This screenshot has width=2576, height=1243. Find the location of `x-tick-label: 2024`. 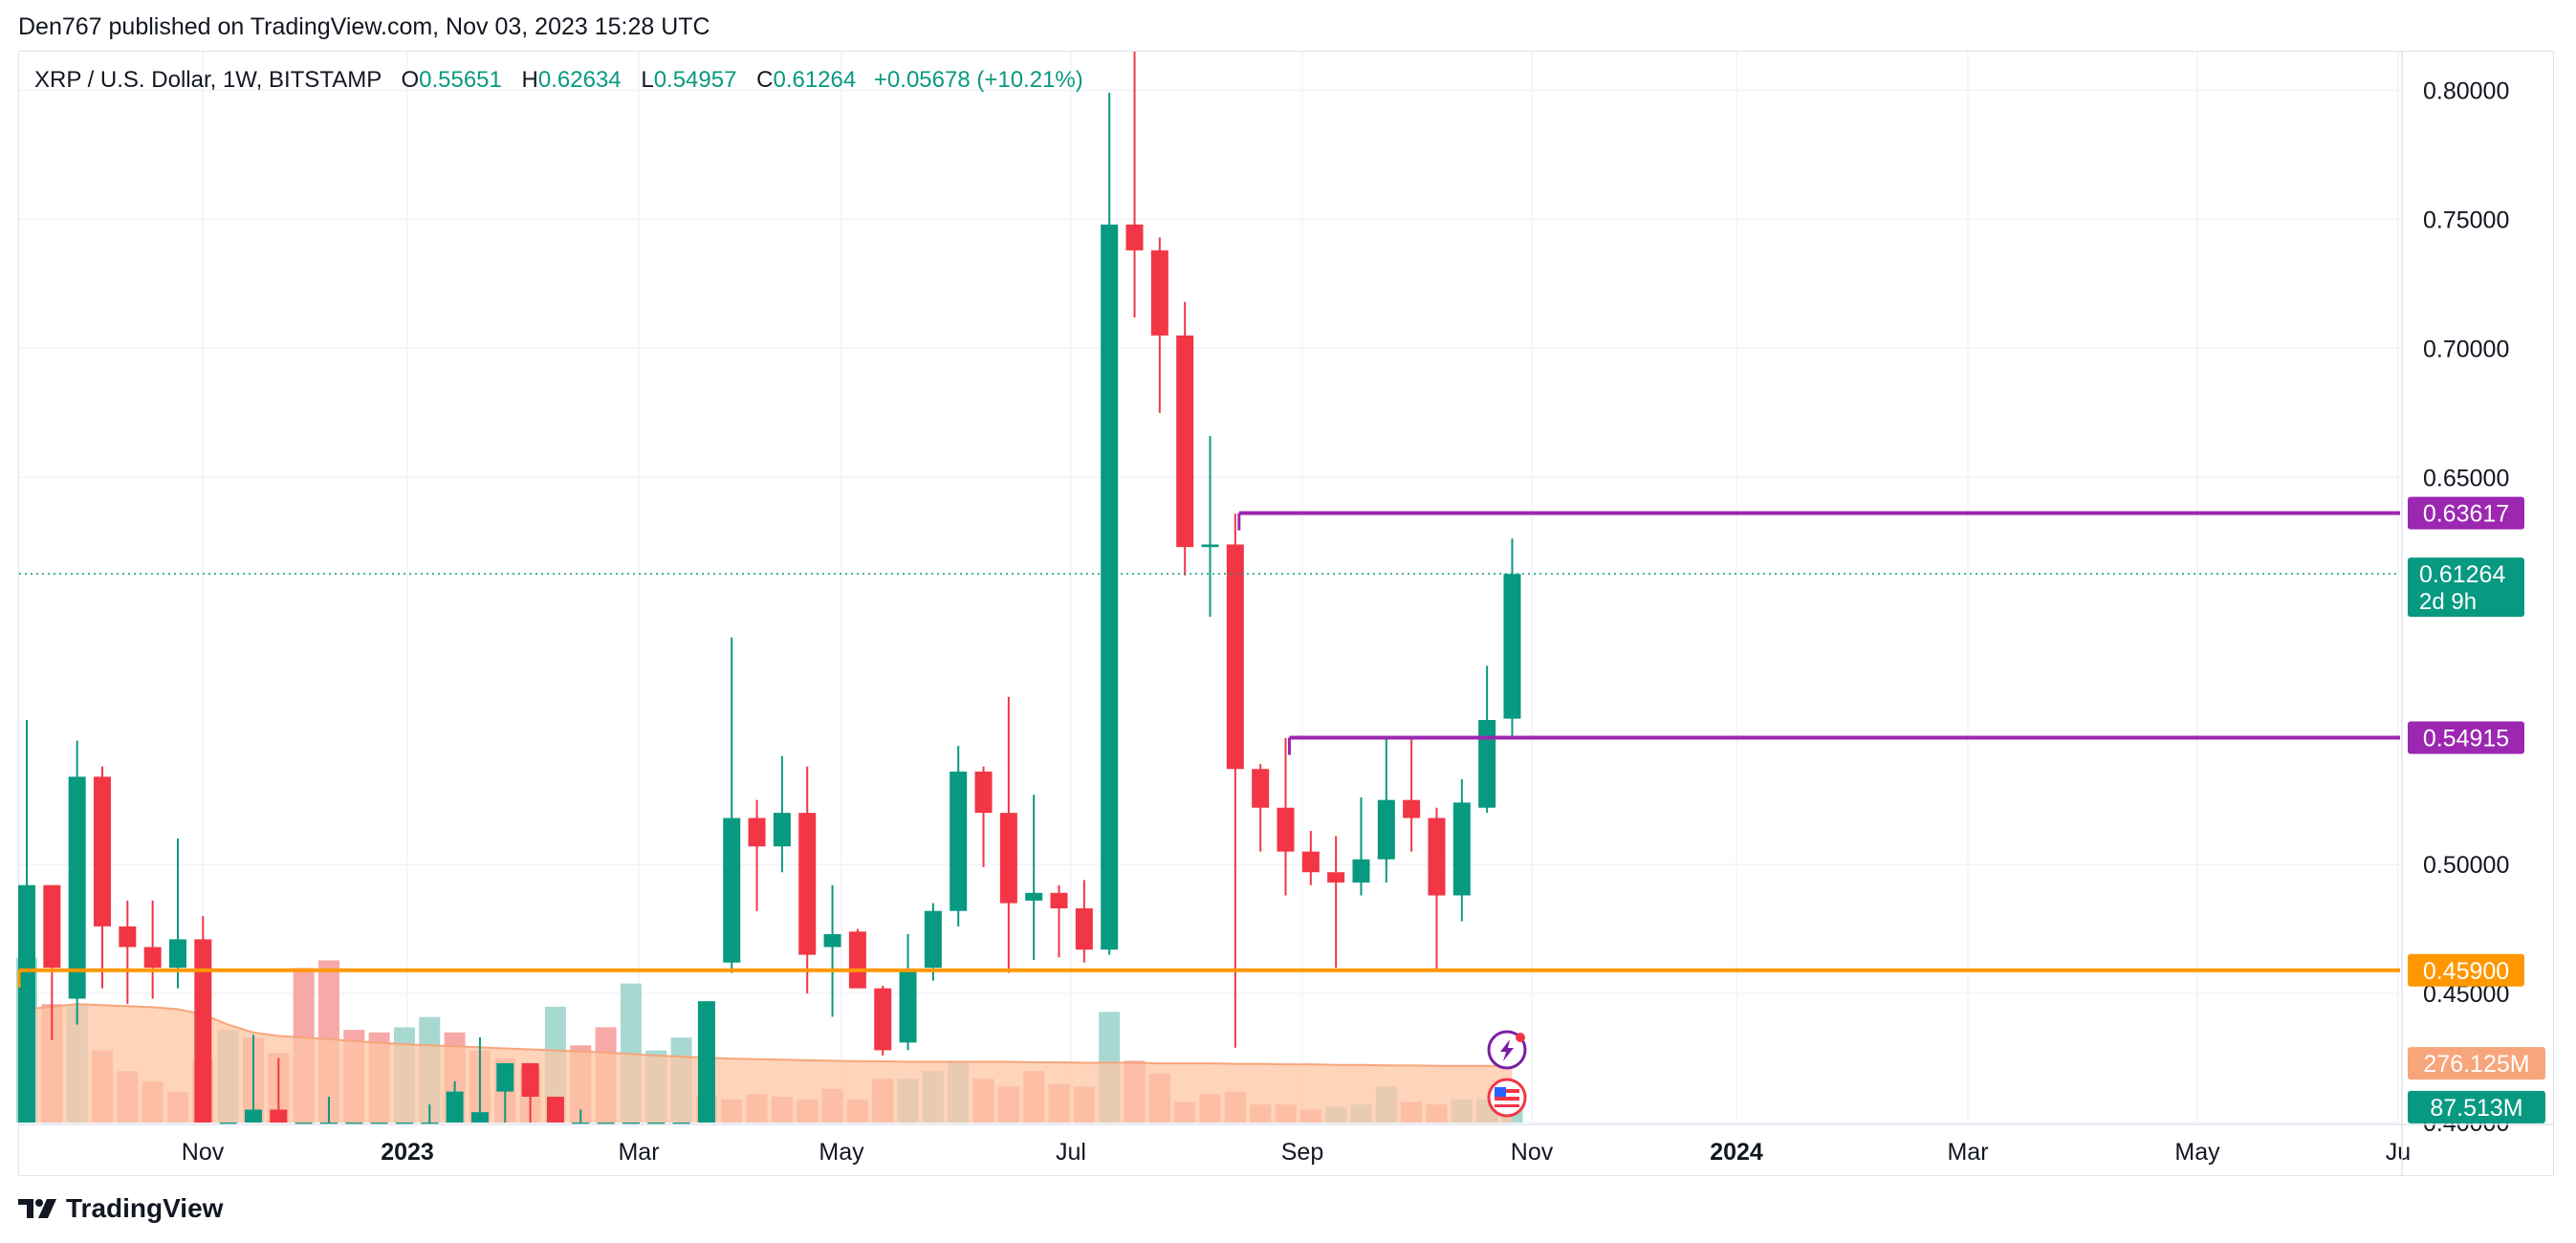

x-tick-label: 2024 is located at coordinates (1736, 1152).